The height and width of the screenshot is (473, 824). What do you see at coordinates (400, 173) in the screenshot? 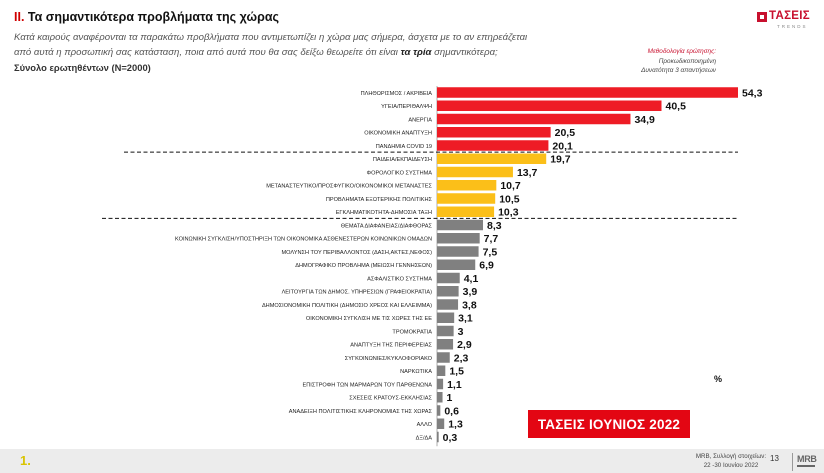
I see `category-label: ΦΟΡΟΛΟΓΙΚΟ ΣΥΣΤΗΜΑ` at bounding box center [400, 173].